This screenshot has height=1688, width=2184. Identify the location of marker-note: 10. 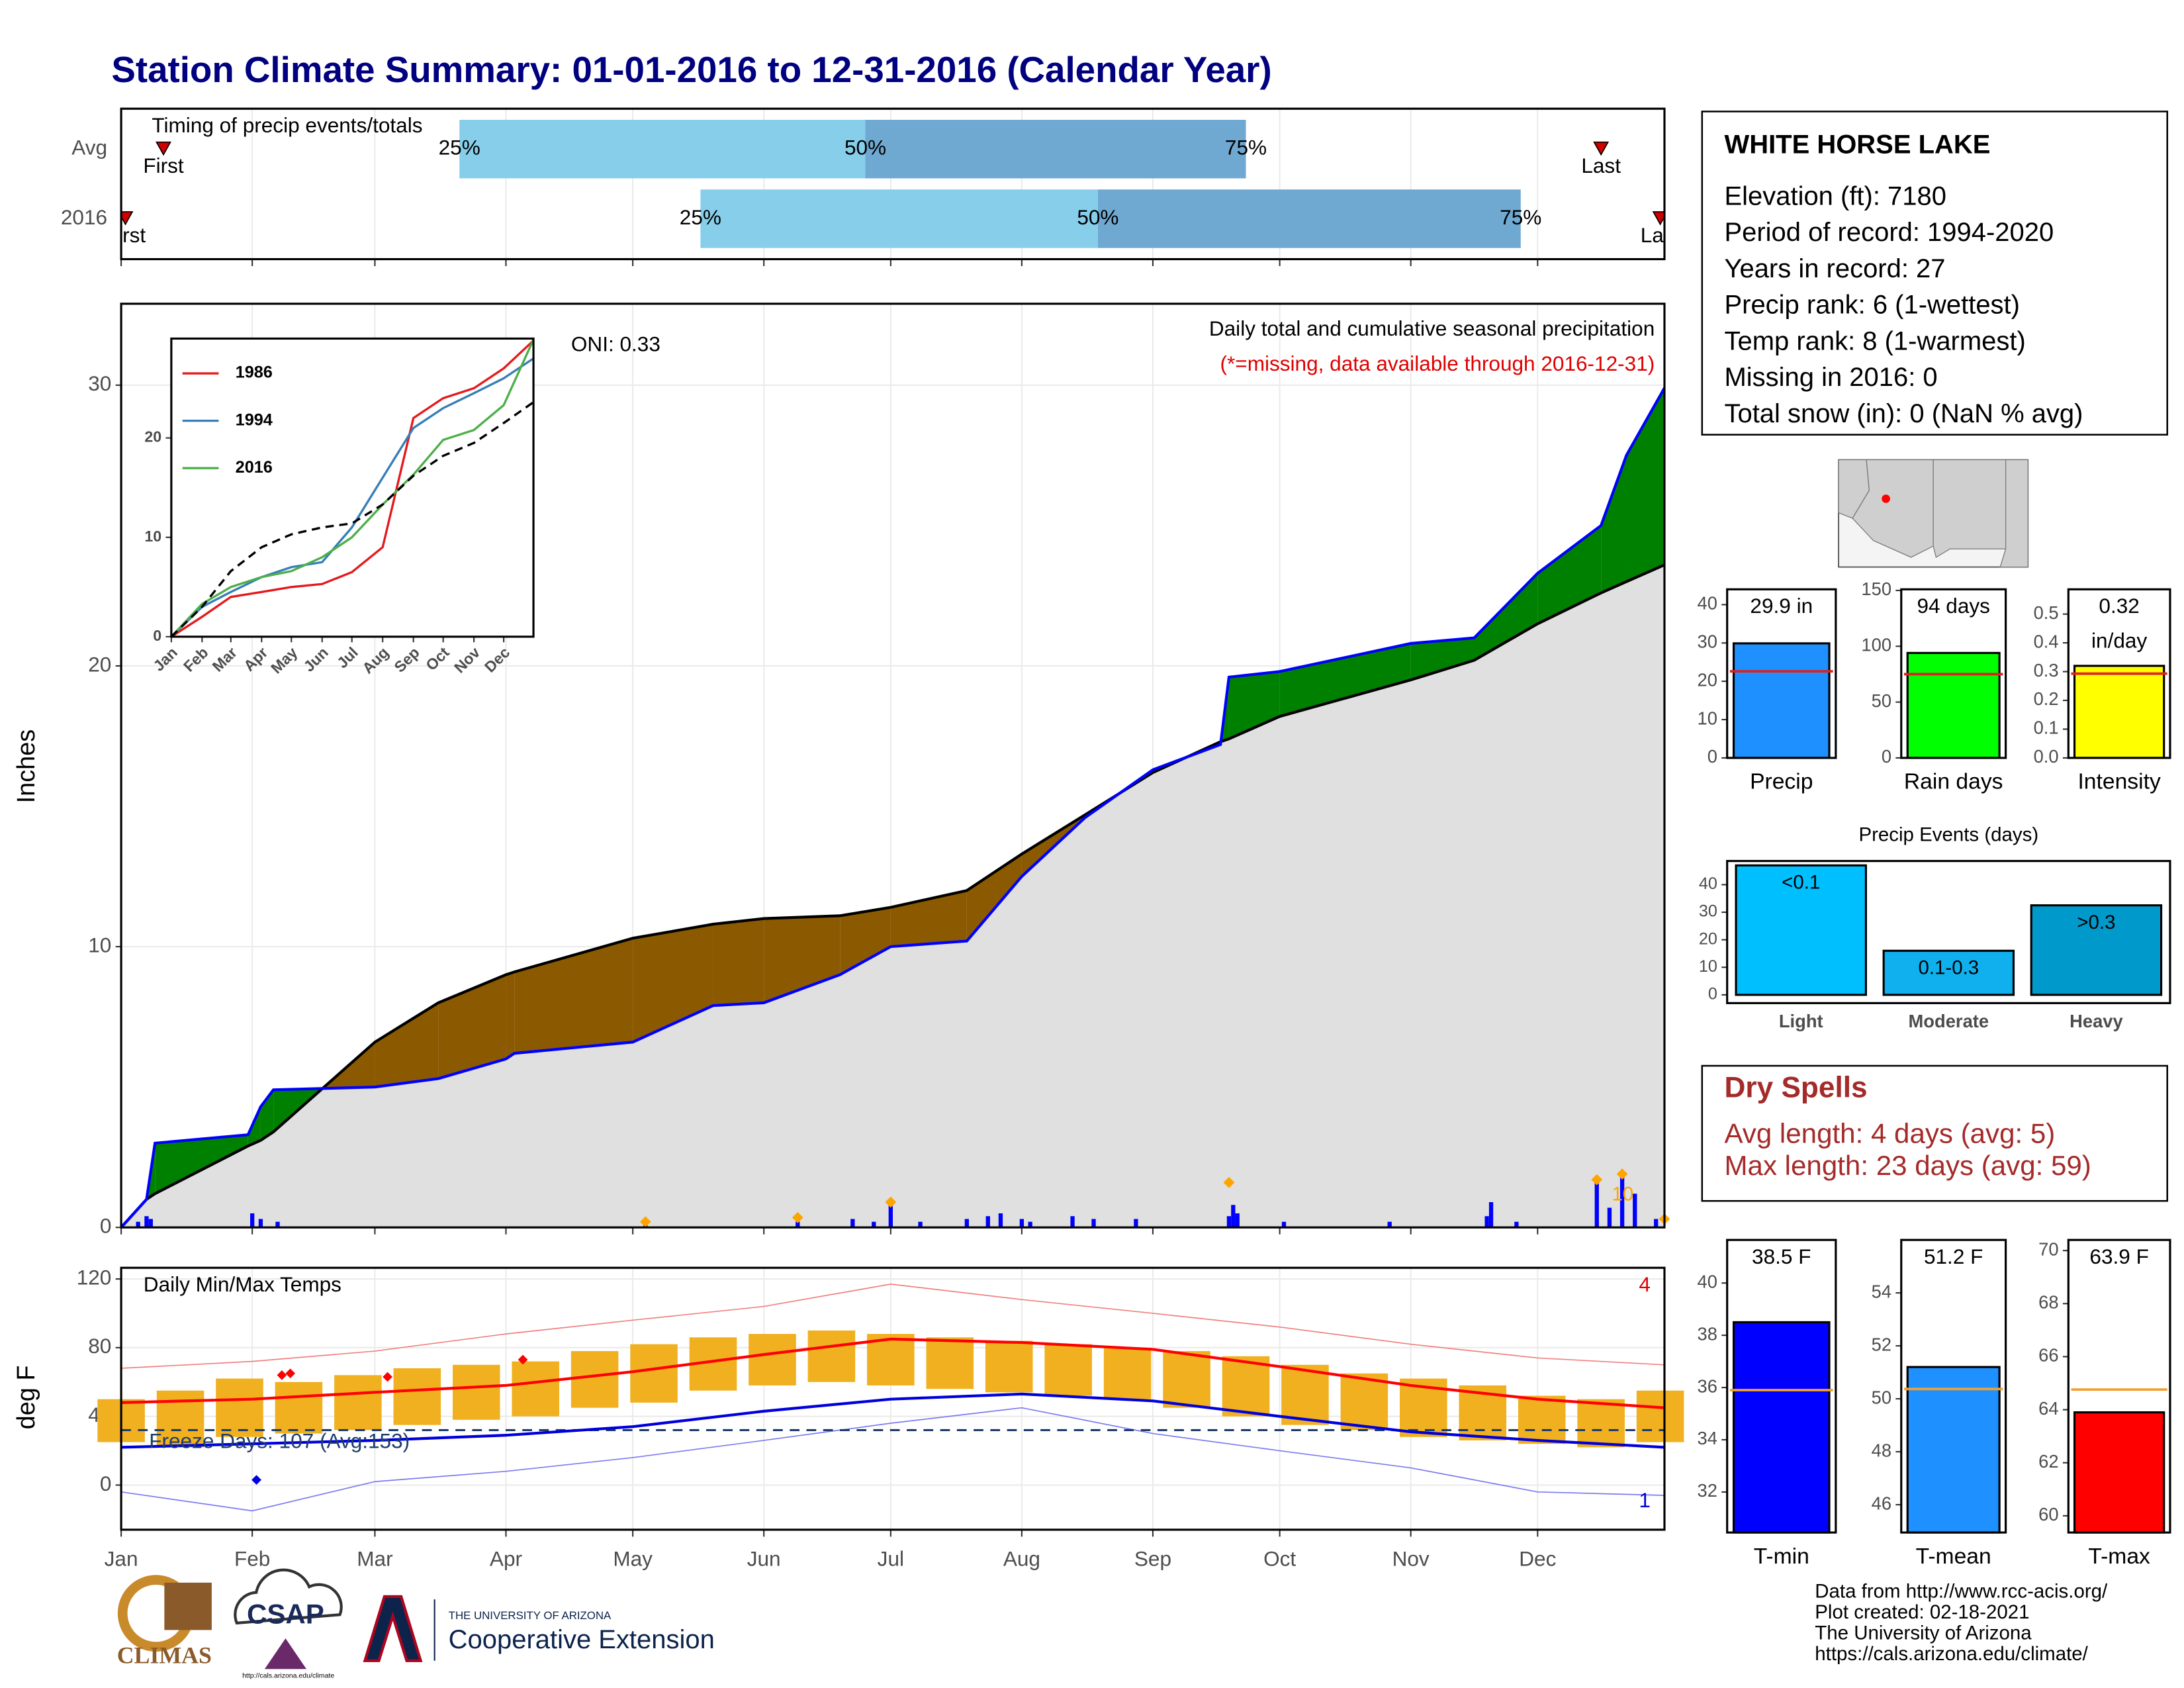
(1622, 1194).